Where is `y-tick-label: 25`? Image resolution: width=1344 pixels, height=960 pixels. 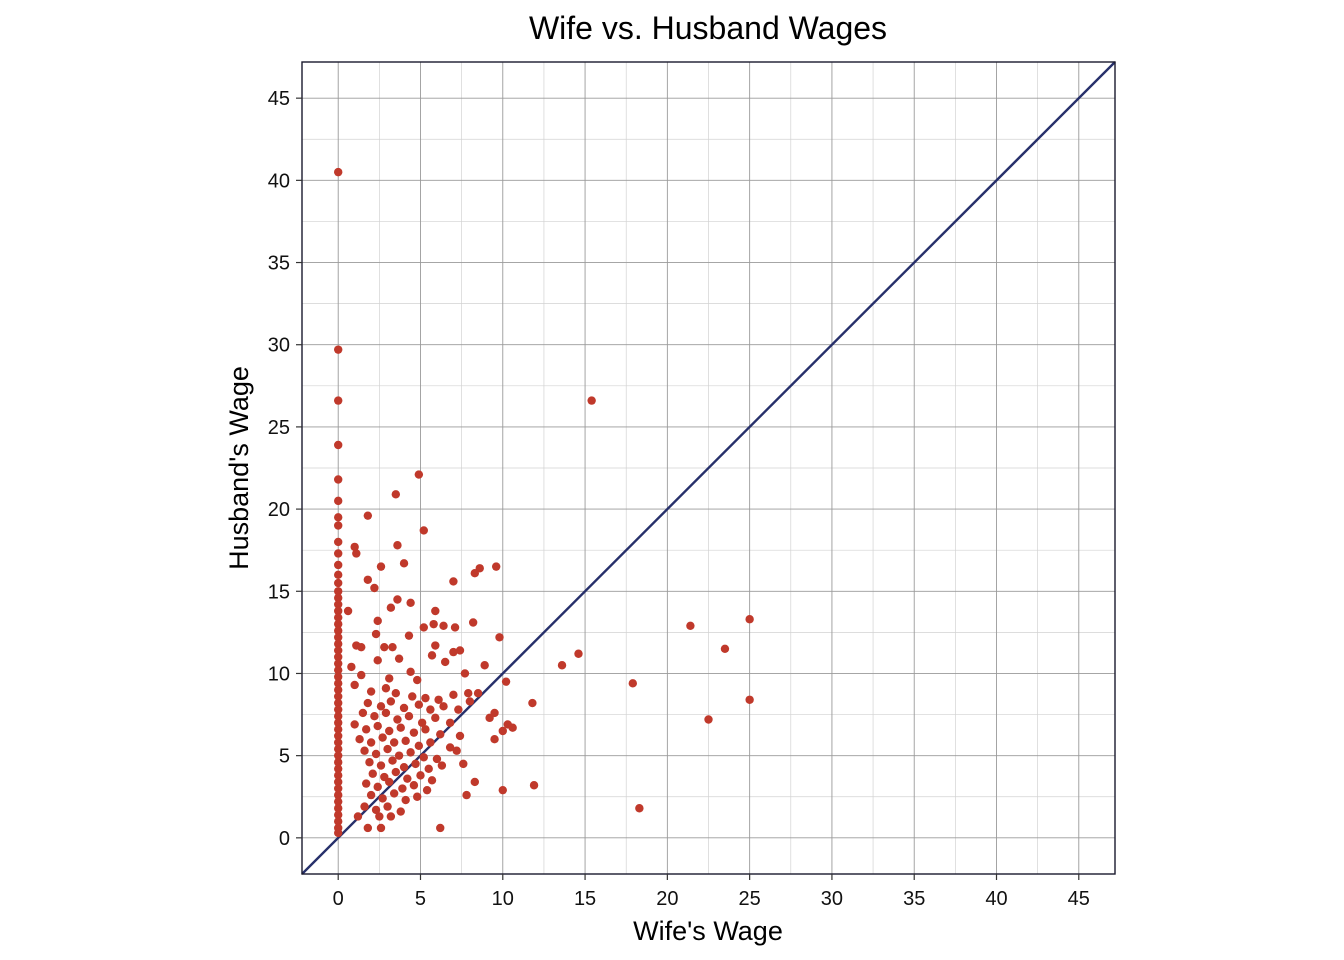 y-tick-label: 25 is located at coordinates (279, 428).